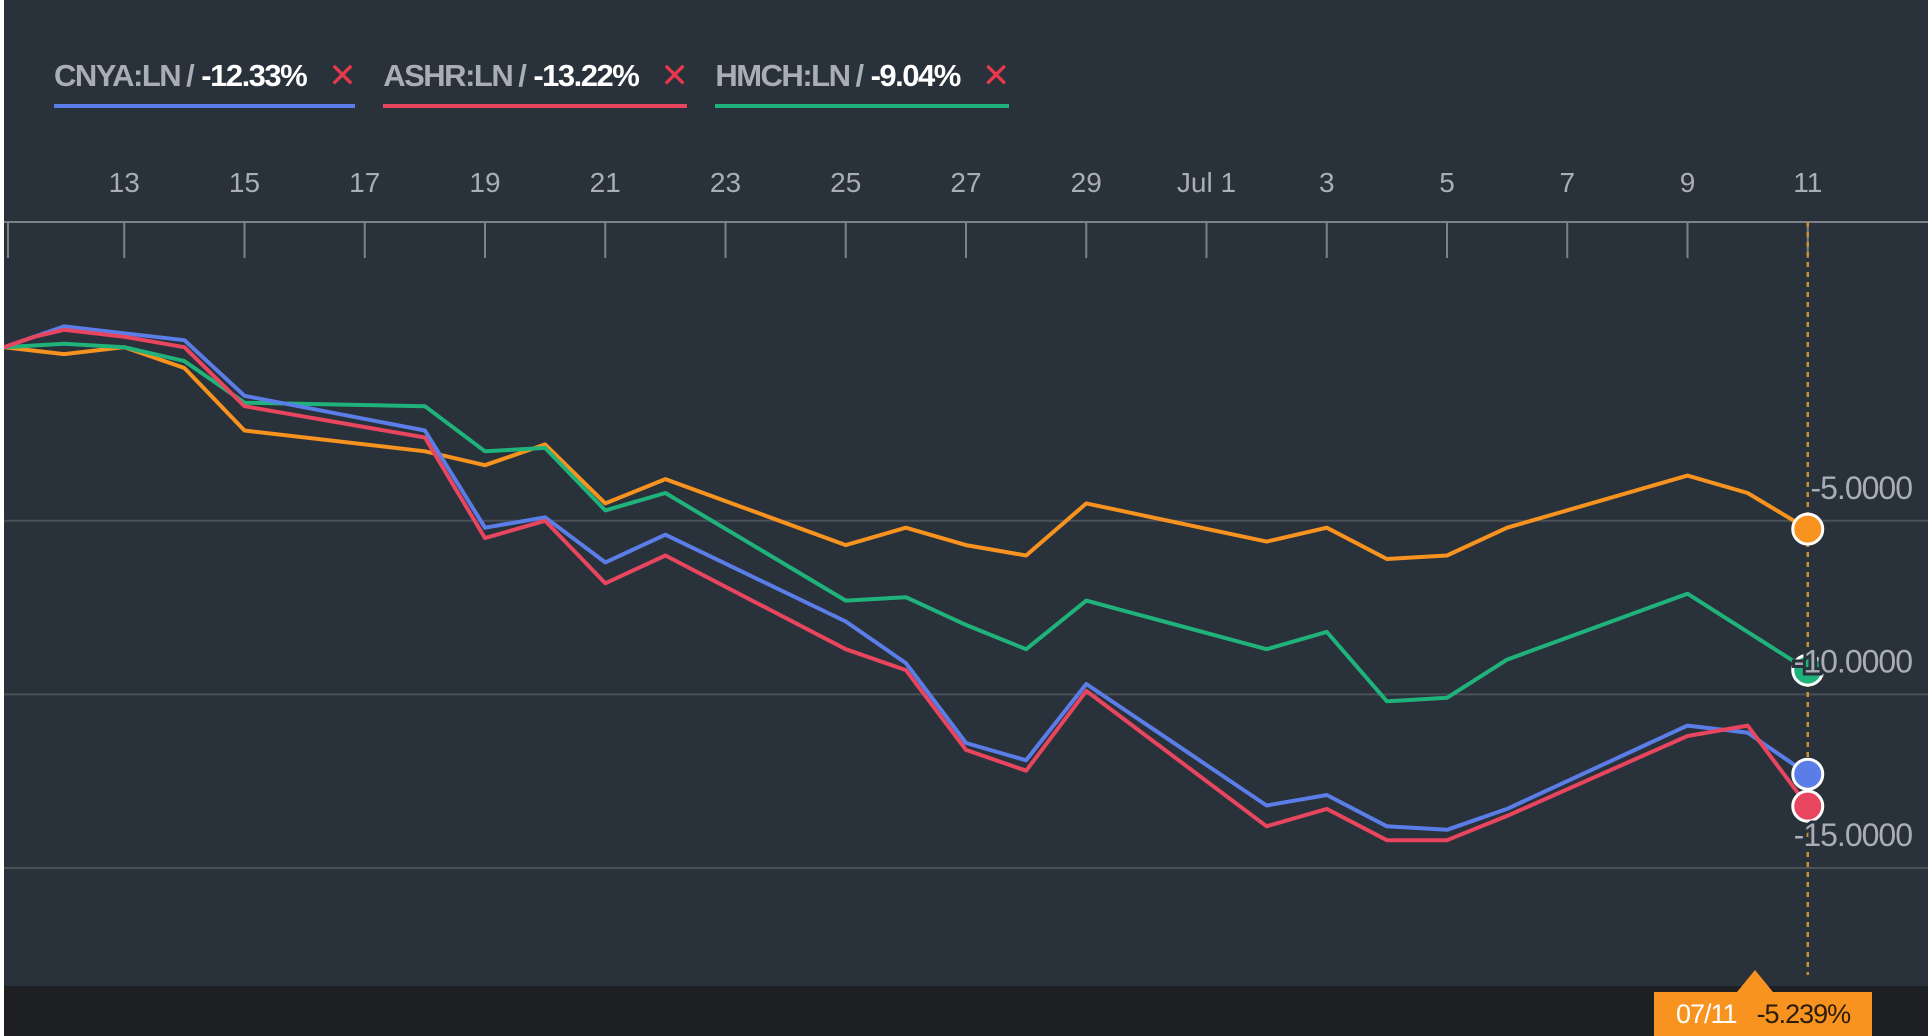  Describe the element at coordinates (244, 182) in the screenshot. I see `x-tick-label: 15` at that location.